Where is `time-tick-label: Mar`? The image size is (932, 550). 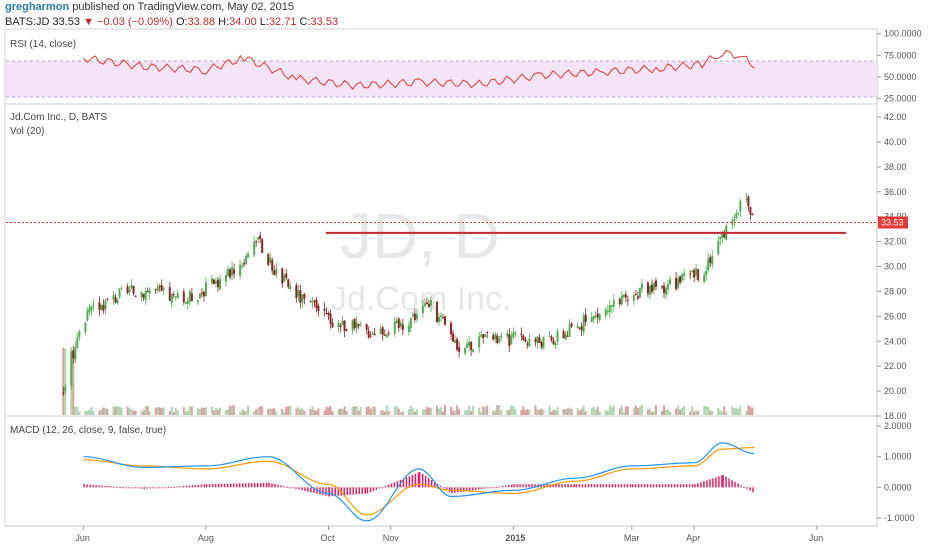 time-tick-label: Mar is located at coordinates (632, 538).